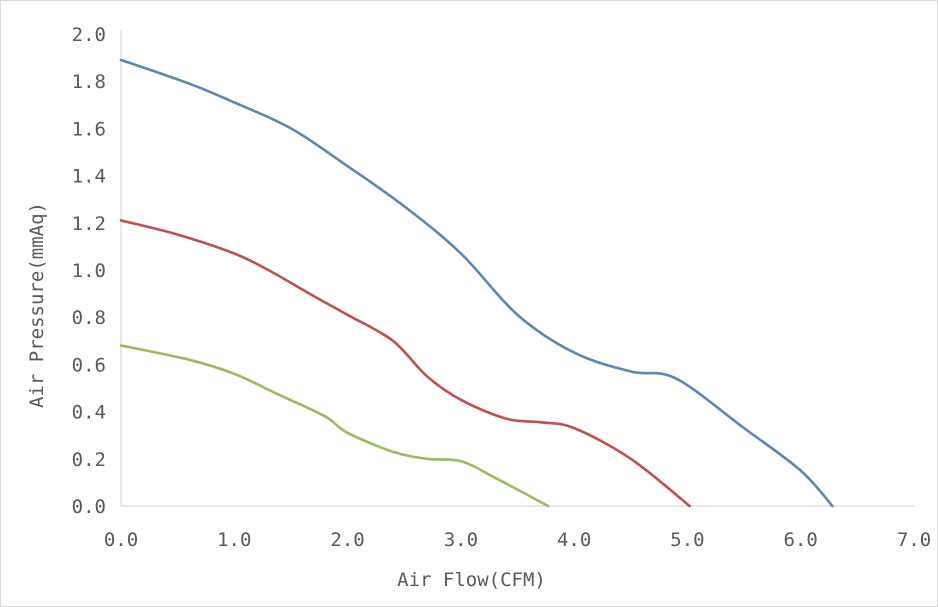 The height and width of the screenshot is (607, 938). Describe the element at coordinates (89, 413) in the screenshot. I see `y-tick-label: 0.4` at that location.